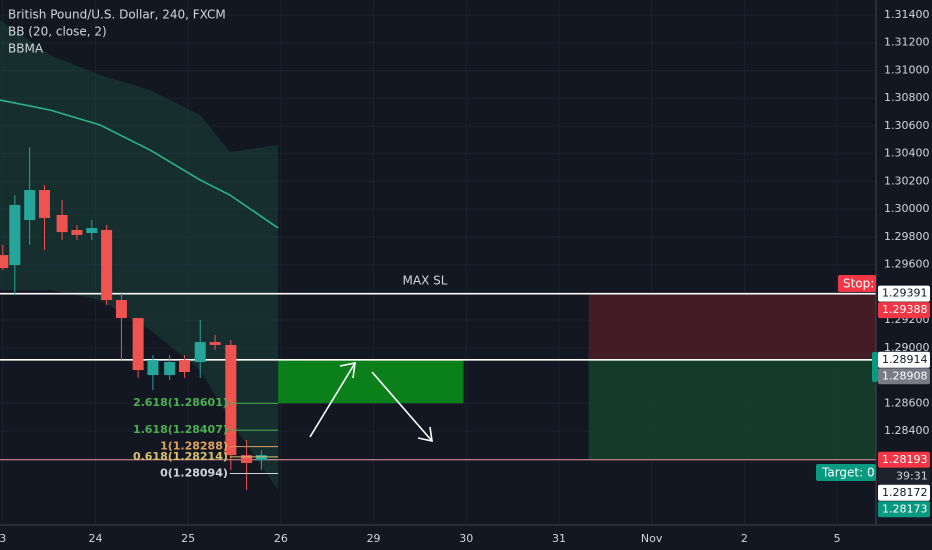  I want to click on countdown: 39:31, so click(912, 475).